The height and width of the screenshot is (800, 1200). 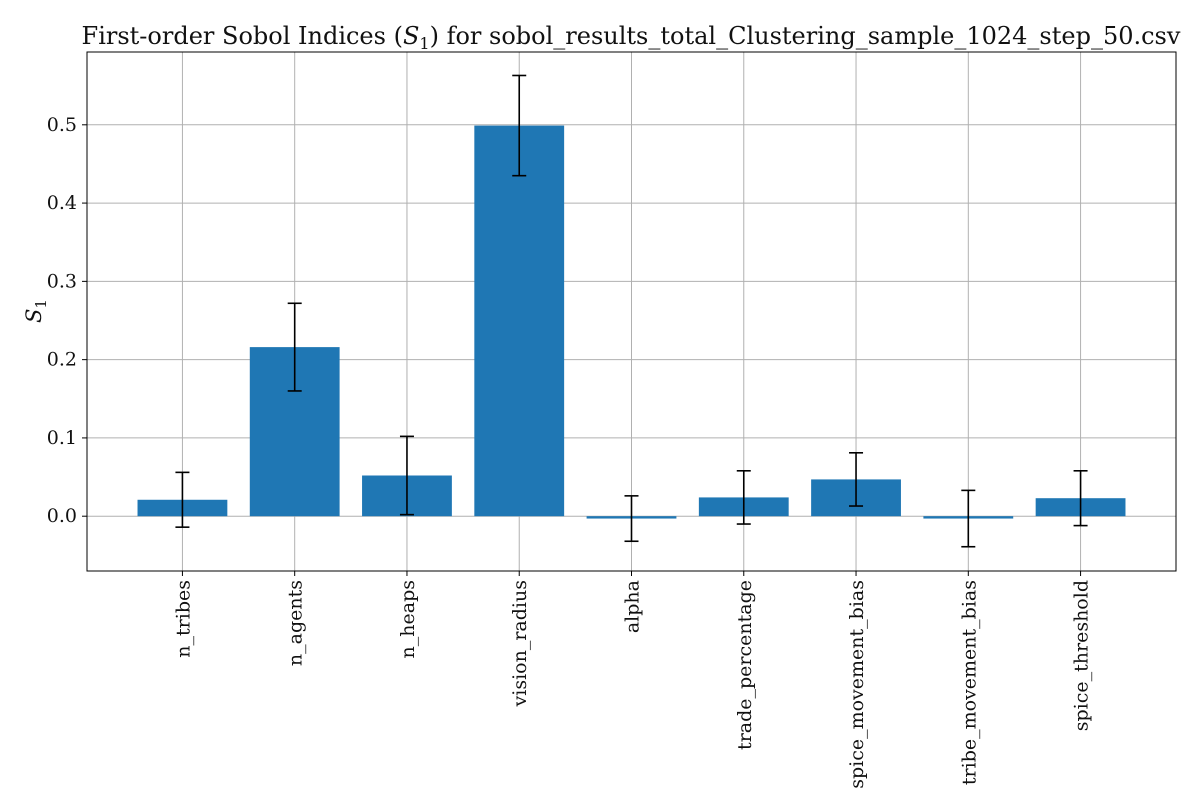 I want to click on x-tick-label: alpha, so click(x=633, y=606).